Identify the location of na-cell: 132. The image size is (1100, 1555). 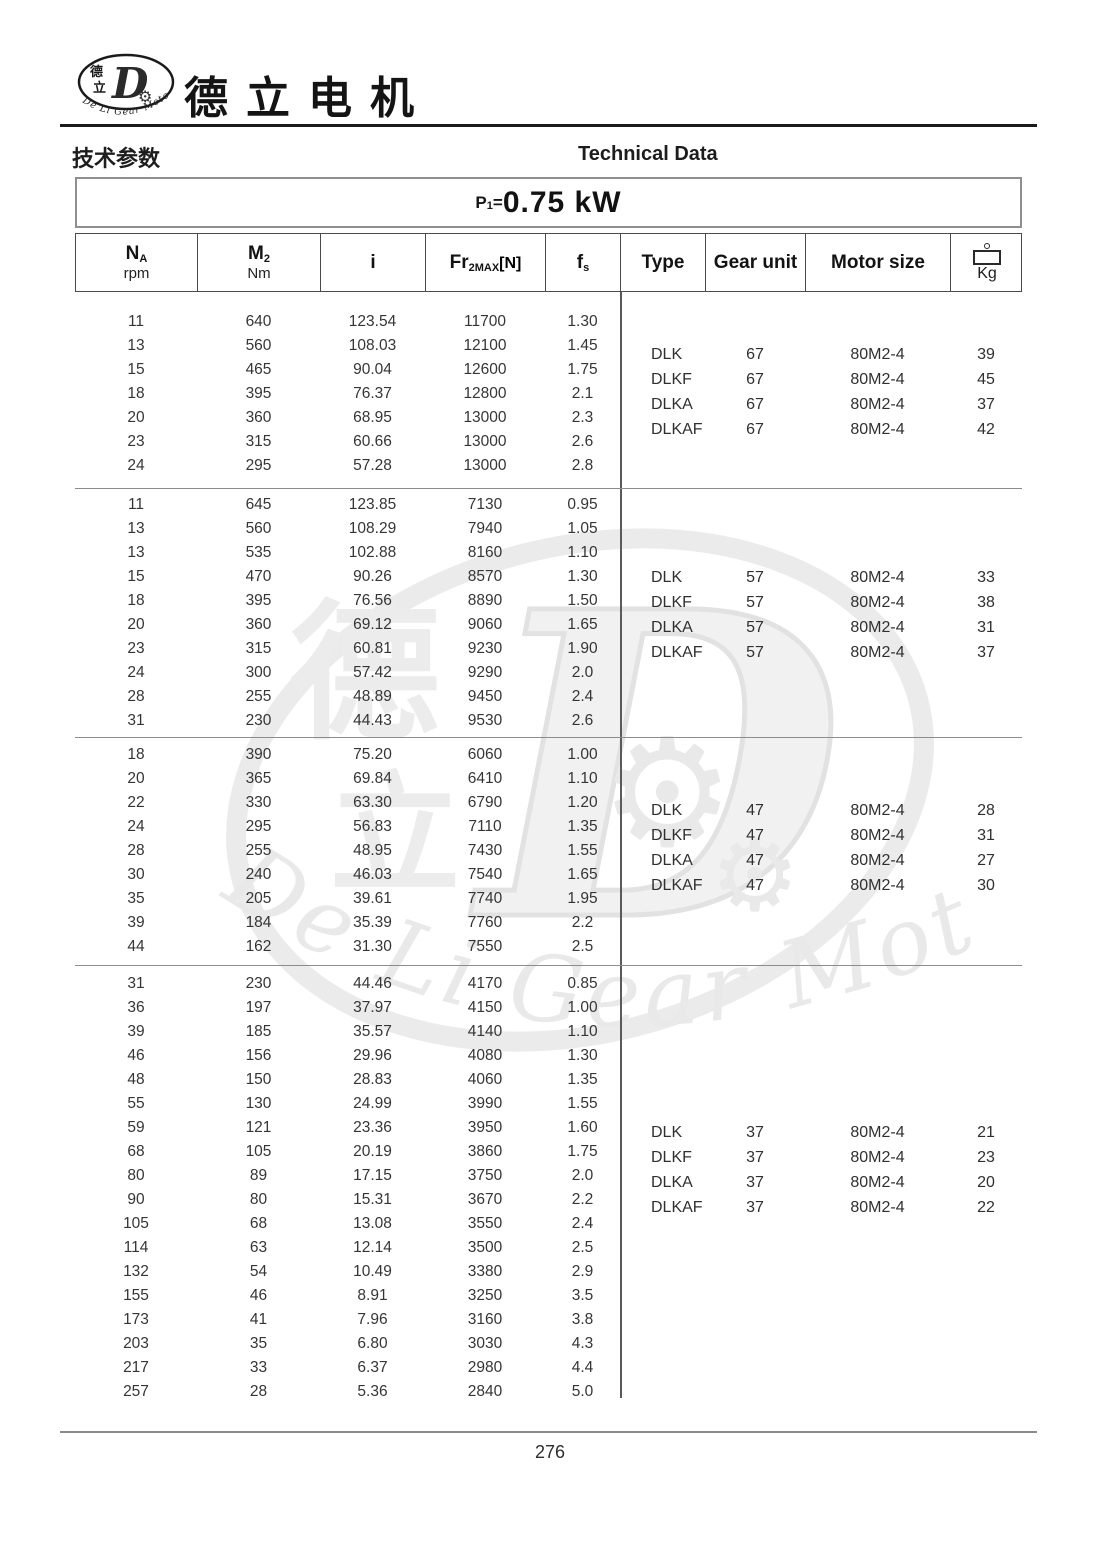
(136, 1271).